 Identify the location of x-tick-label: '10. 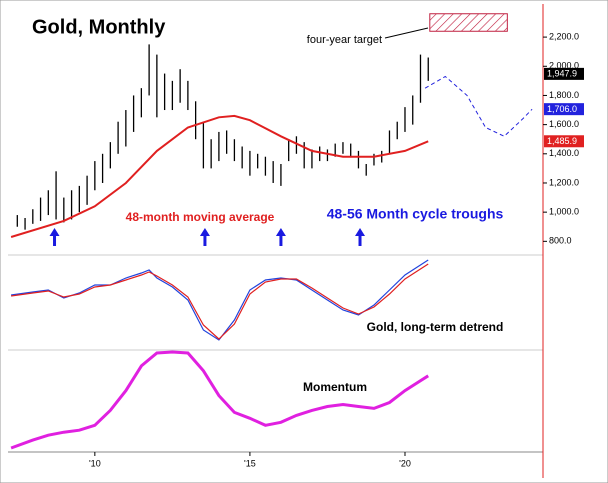
(95, 463).